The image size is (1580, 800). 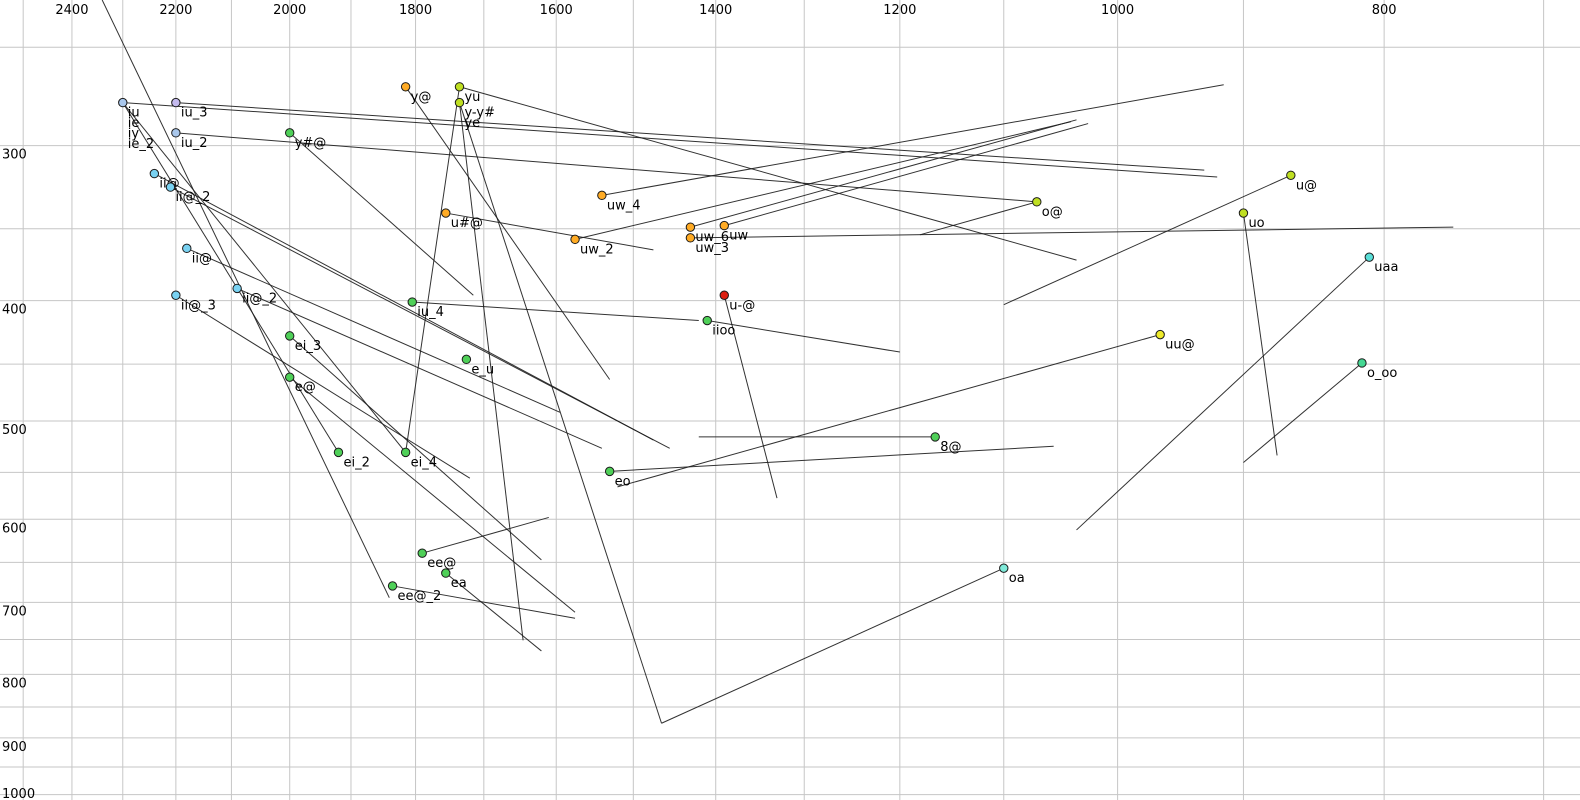 What do you see at coordinates (356, 462) in the screenshot?
I see `point-label-ei_2: ei_2` at bounding box center [356, 462].